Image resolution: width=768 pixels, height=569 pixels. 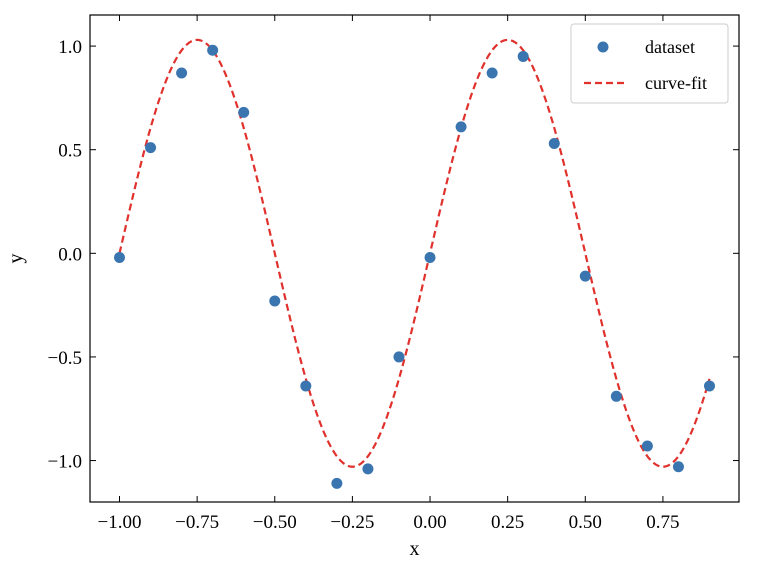 What do you see at coordinates (65, 358) in the screenshot?
I see `y-tick-label: −0.5` at bounding box center [65, 358].